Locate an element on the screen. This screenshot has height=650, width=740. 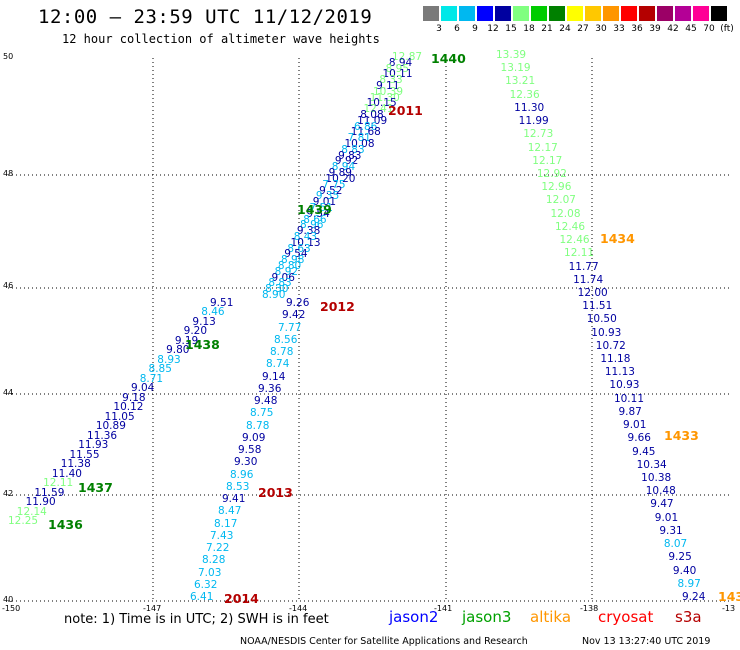
track-label-east: 12.73 is located at coordinates (538, 134).